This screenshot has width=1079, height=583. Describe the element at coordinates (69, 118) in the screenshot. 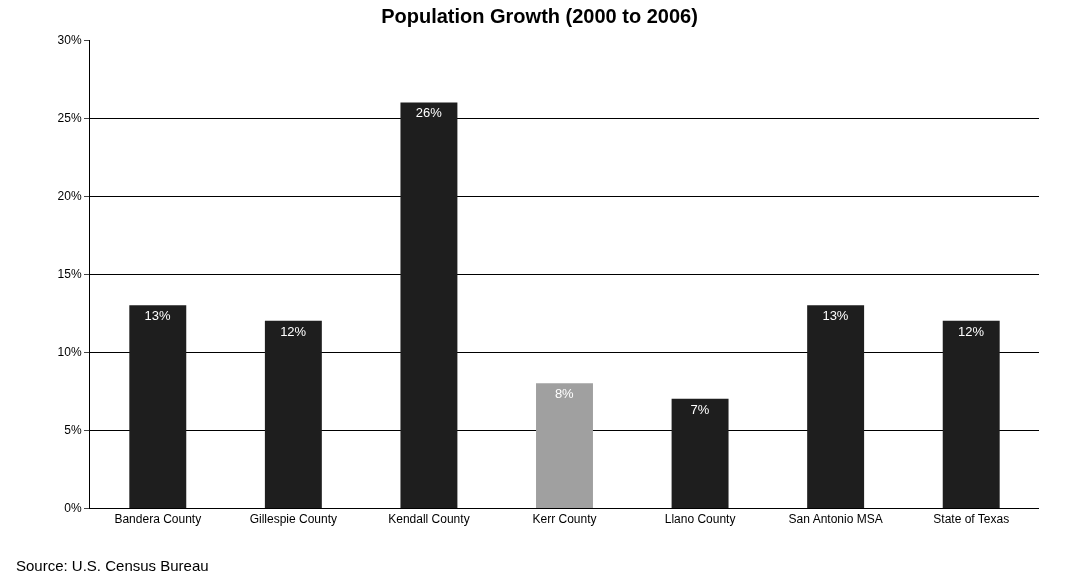

I see `y-tick-label: 25%` at that location.